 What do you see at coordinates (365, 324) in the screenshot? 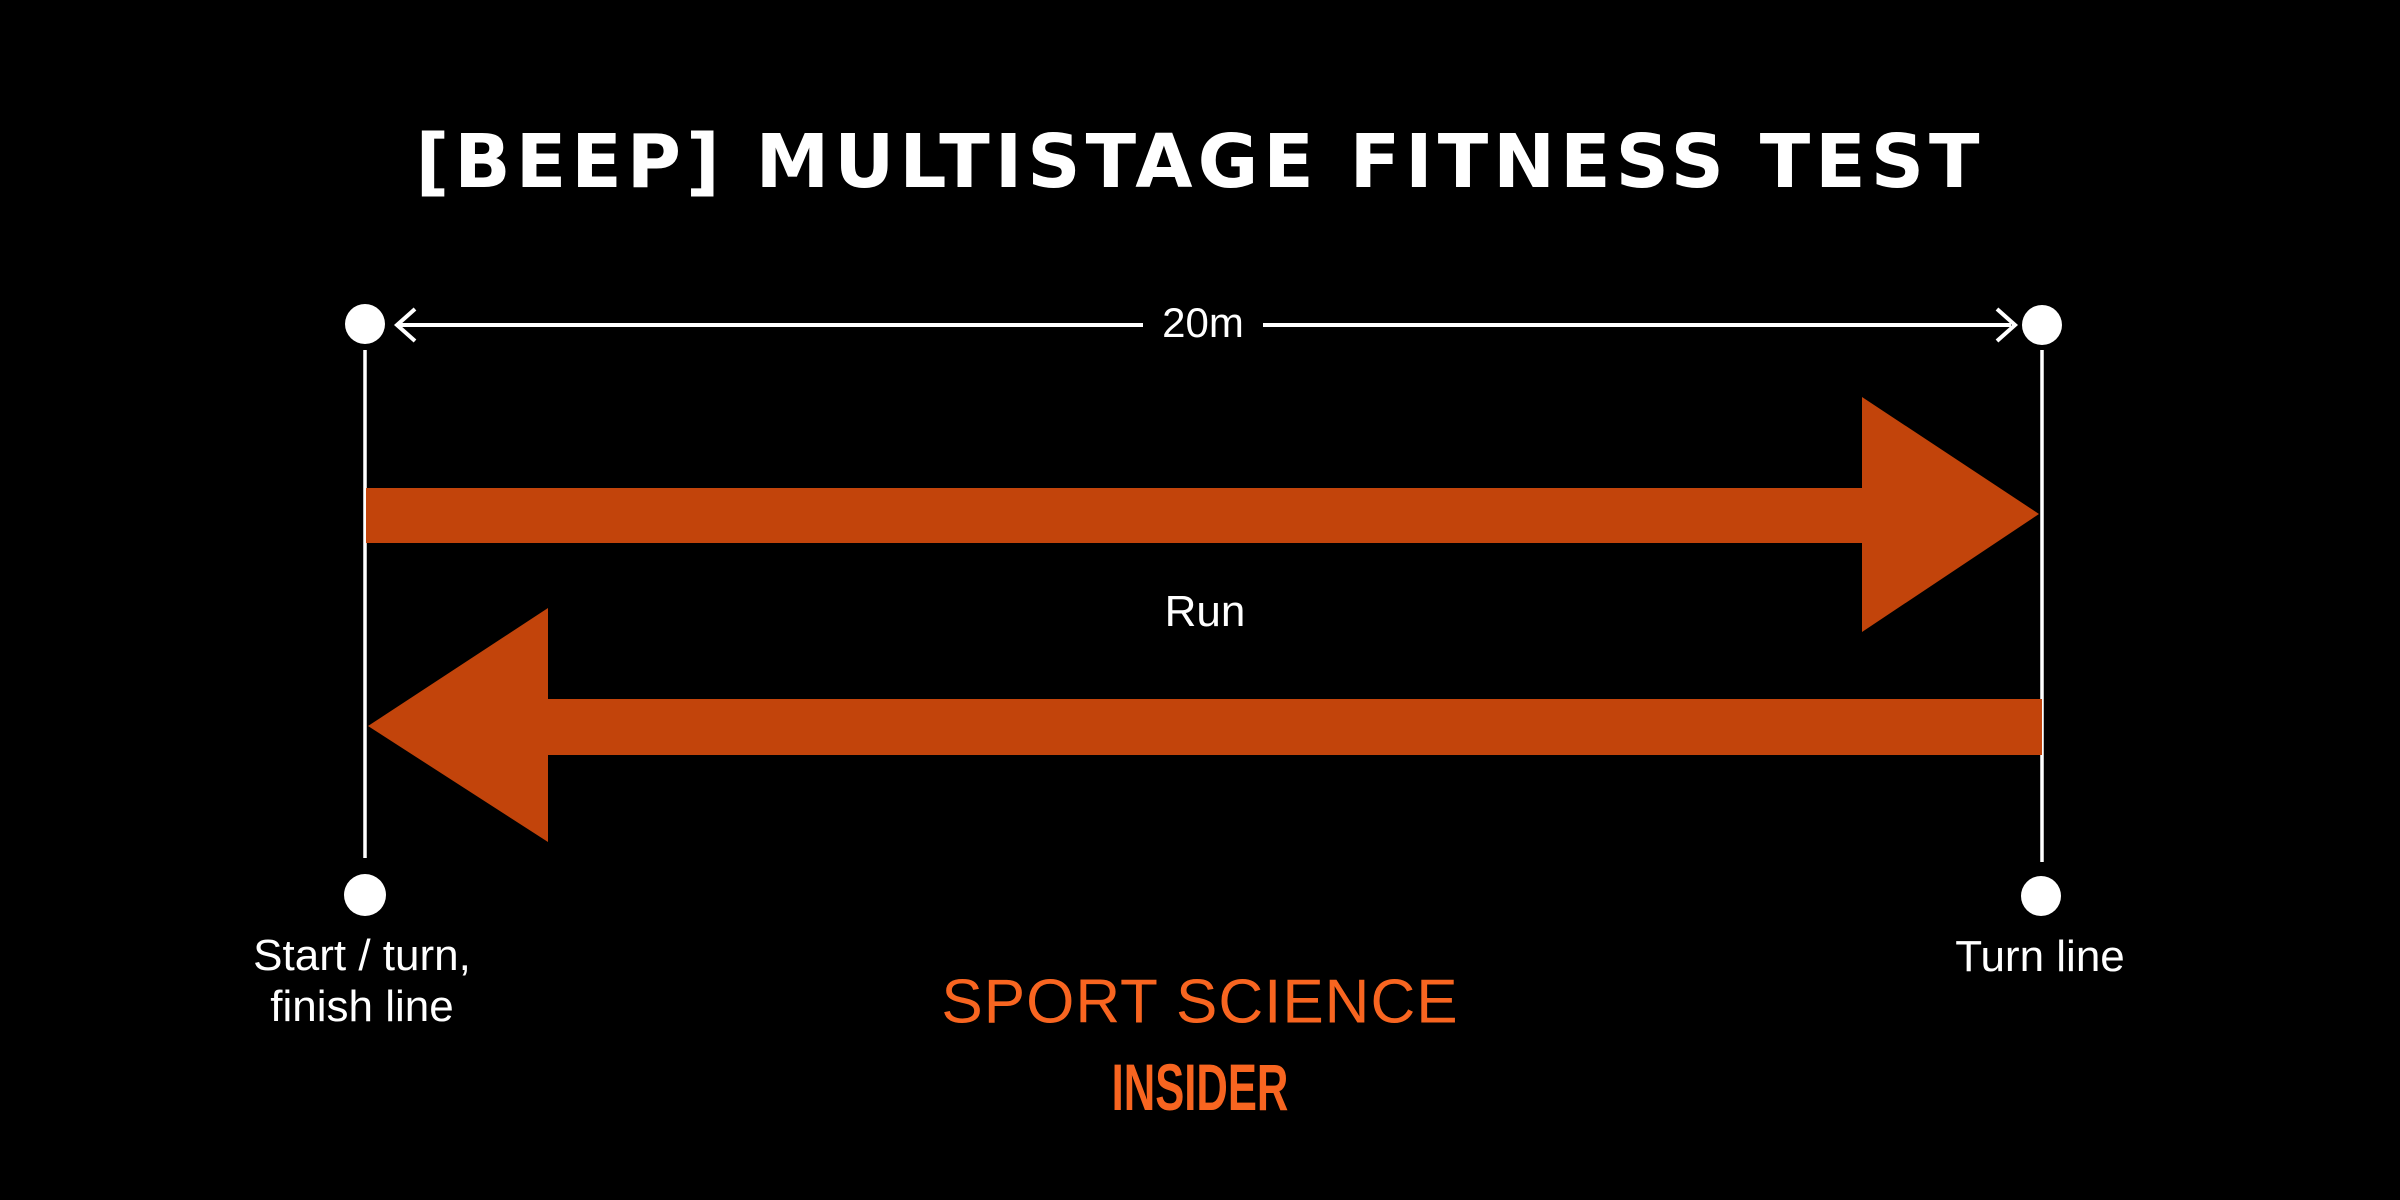
I see `start-line-top-marker-dot` at bounding box center [365, 324].